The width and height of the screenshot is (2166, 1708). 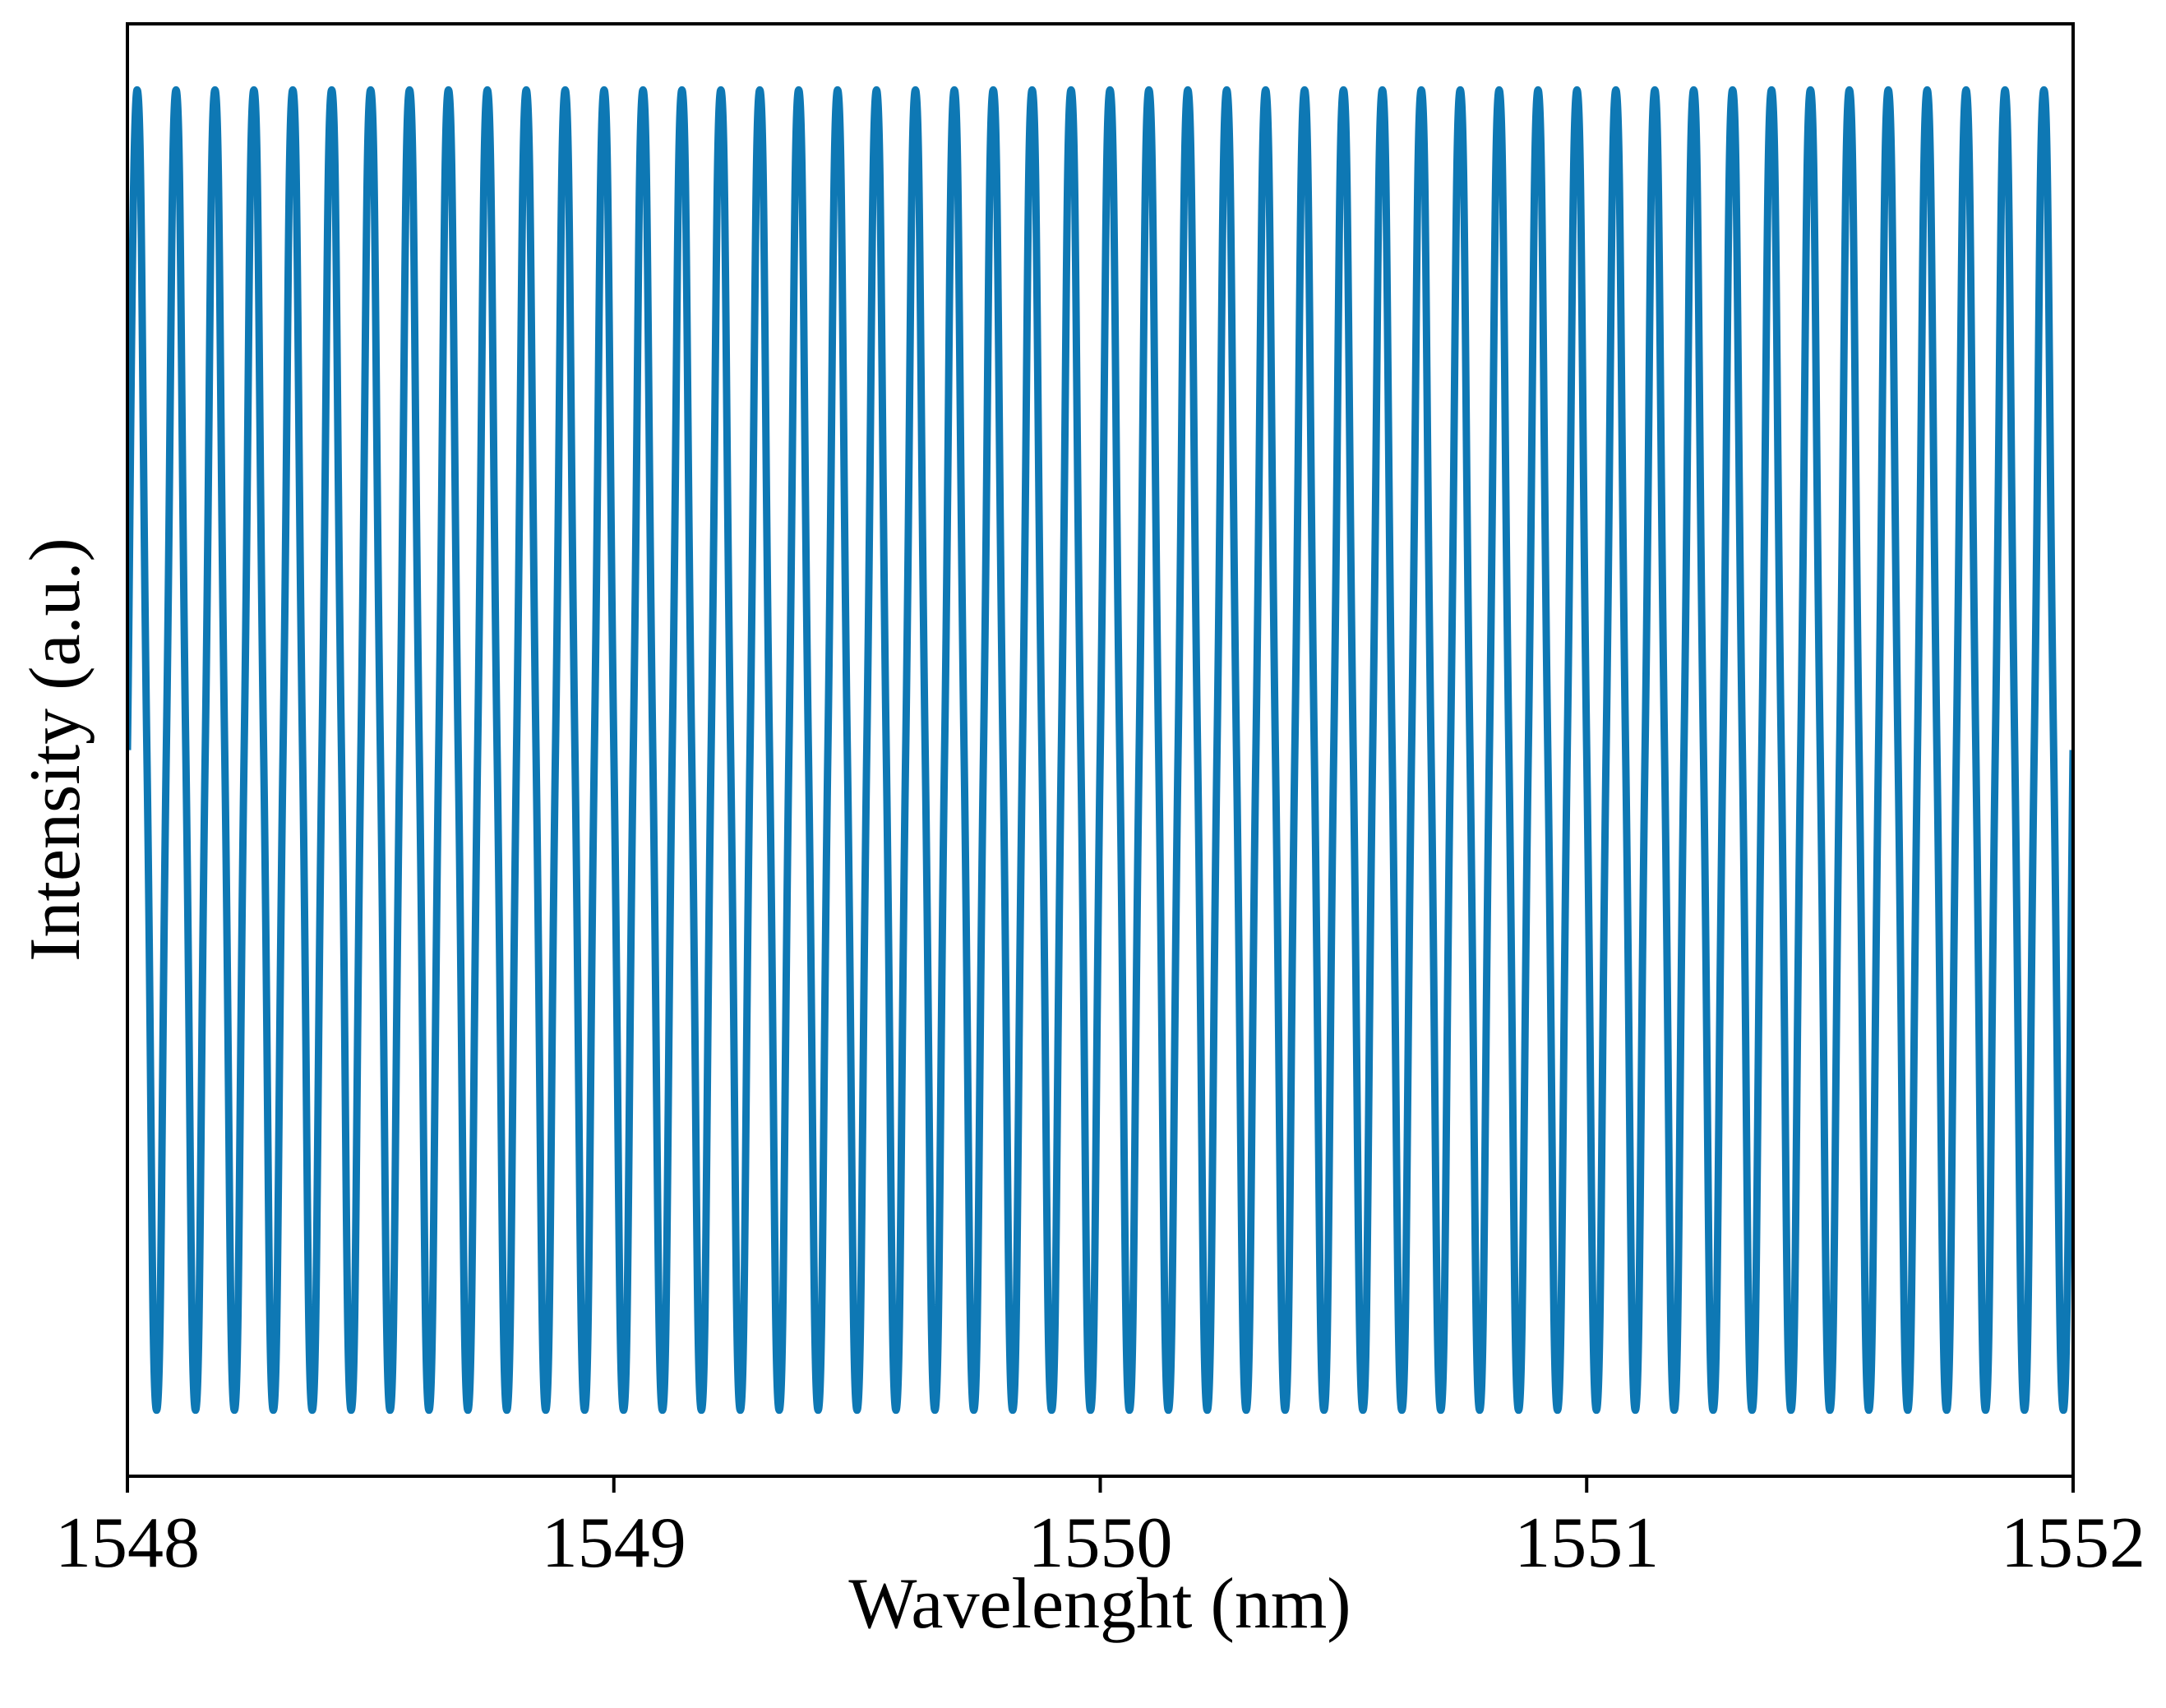 I want to click on x-tick-label: 1549, so click(x=614, y=1543).